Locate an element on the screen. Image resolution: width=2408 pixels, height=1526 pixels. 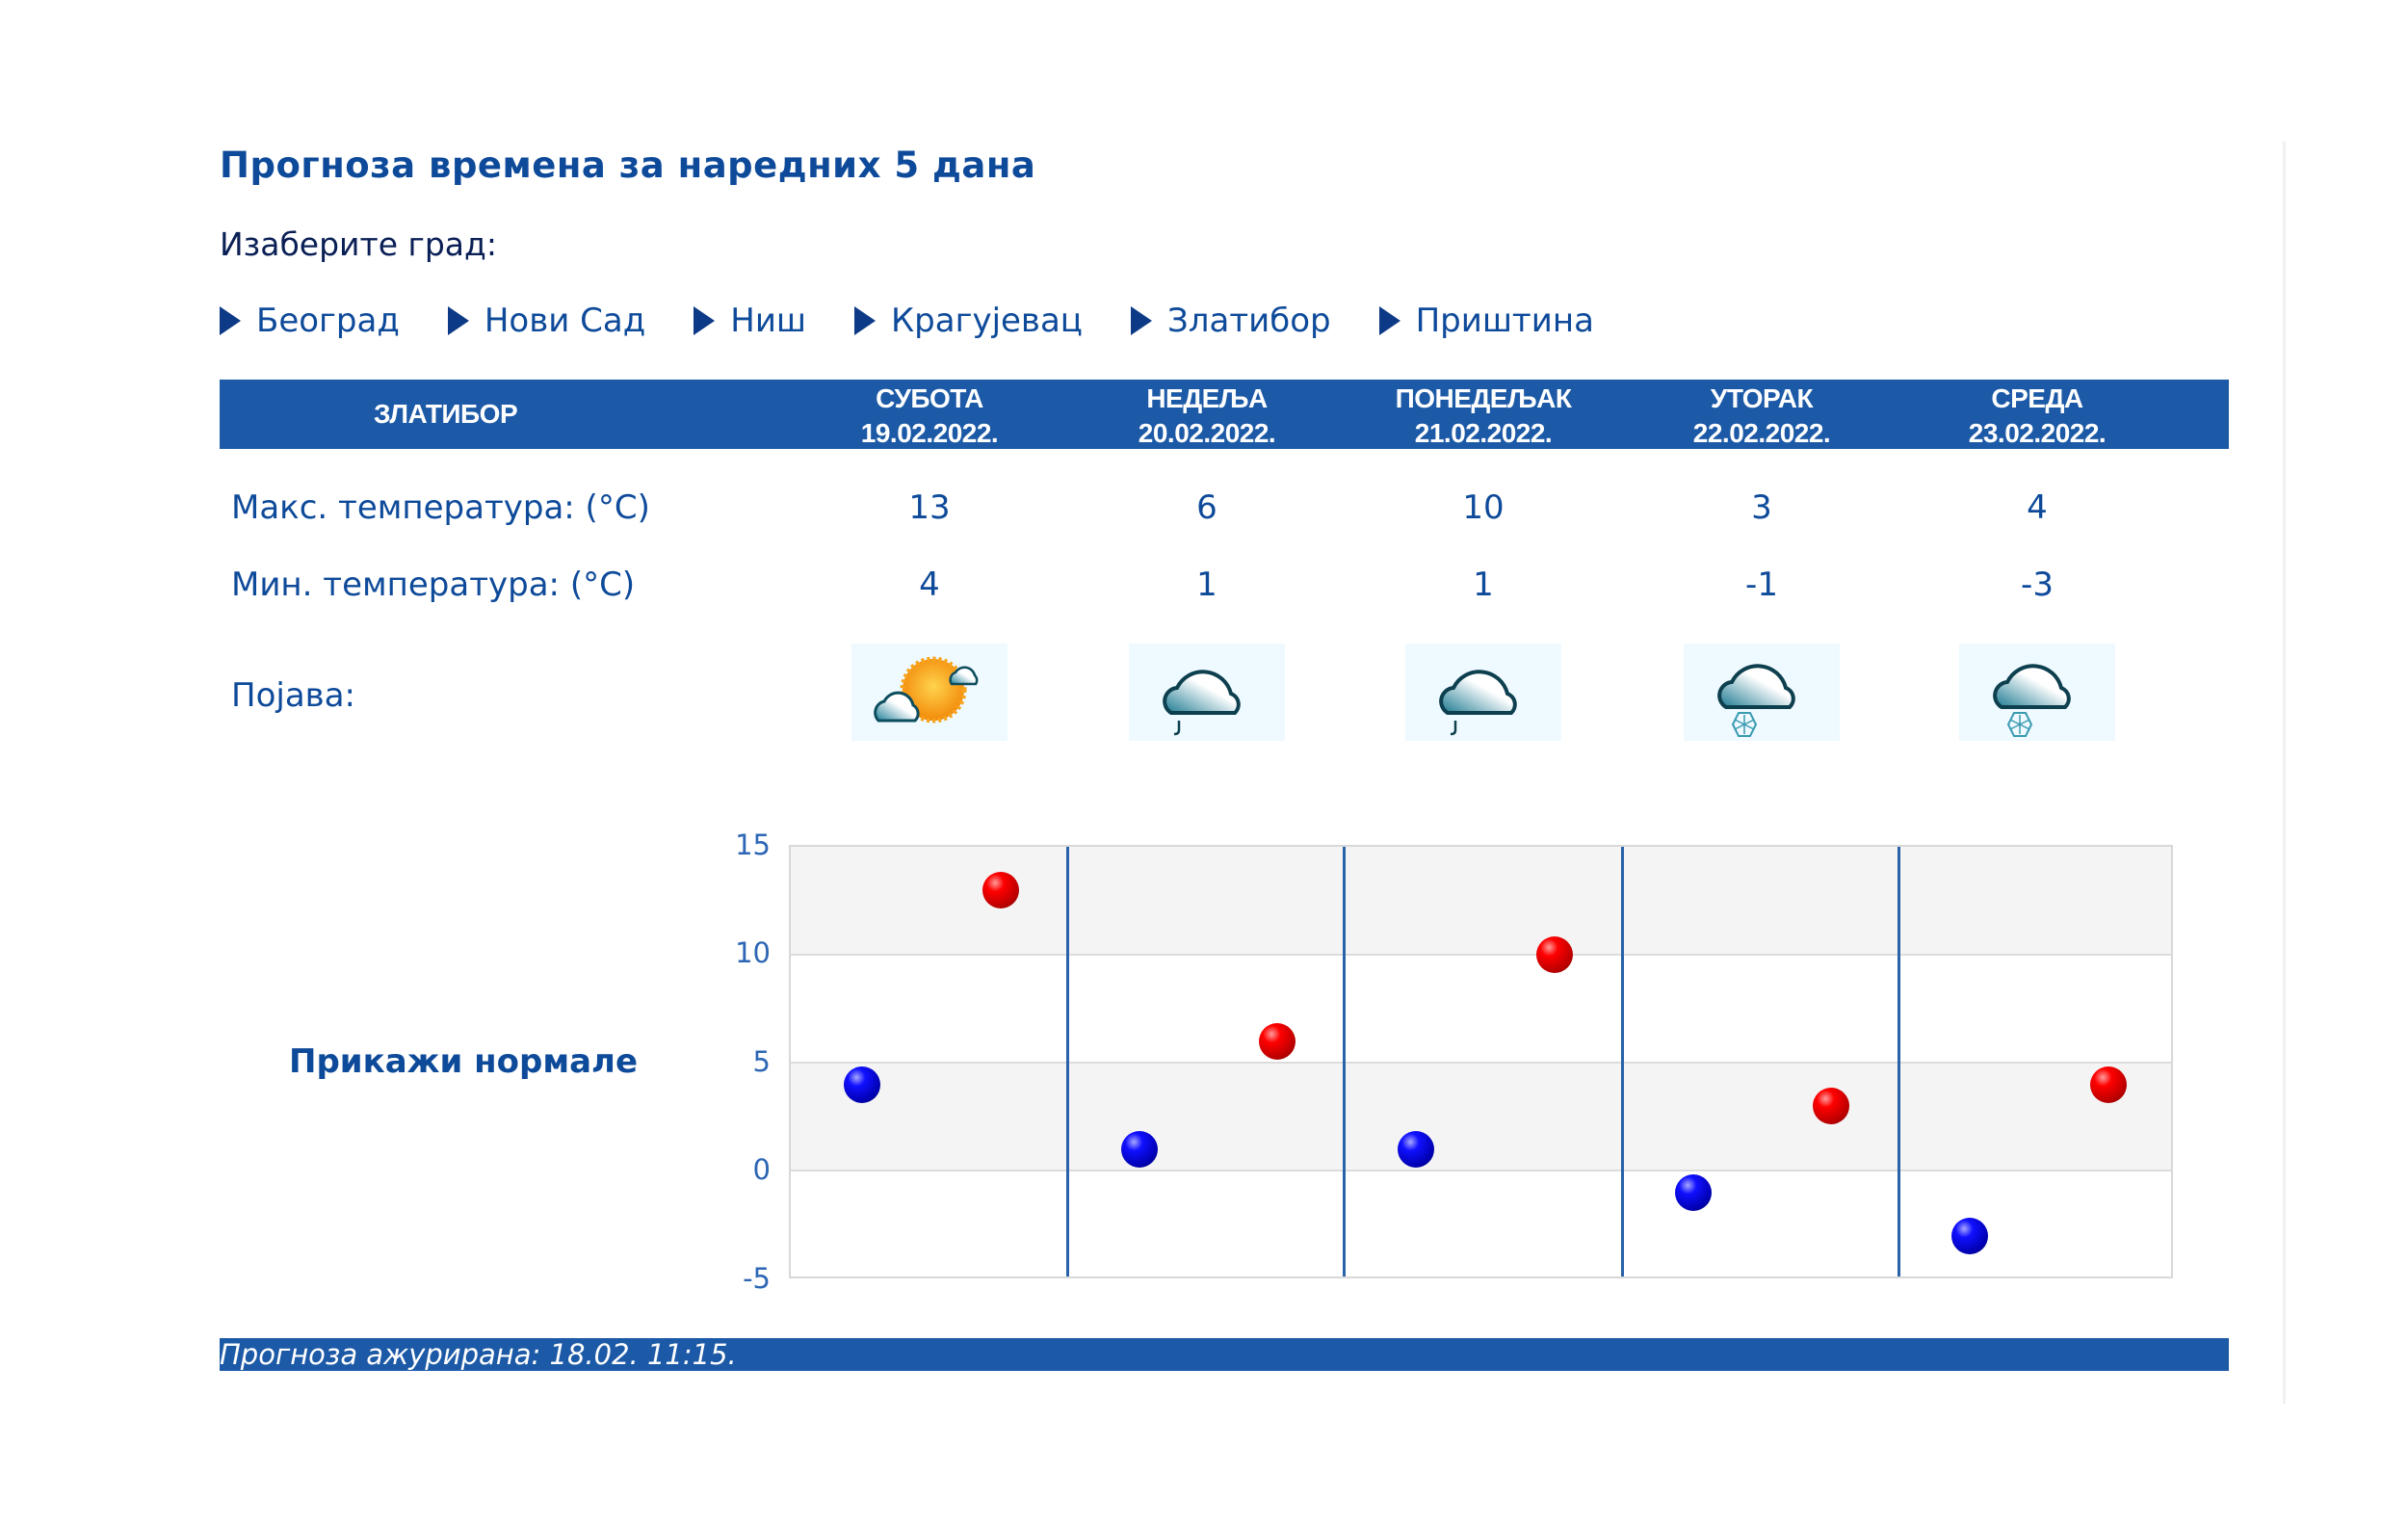
min-temp-value: 4 is located at coordinates (929, 585).